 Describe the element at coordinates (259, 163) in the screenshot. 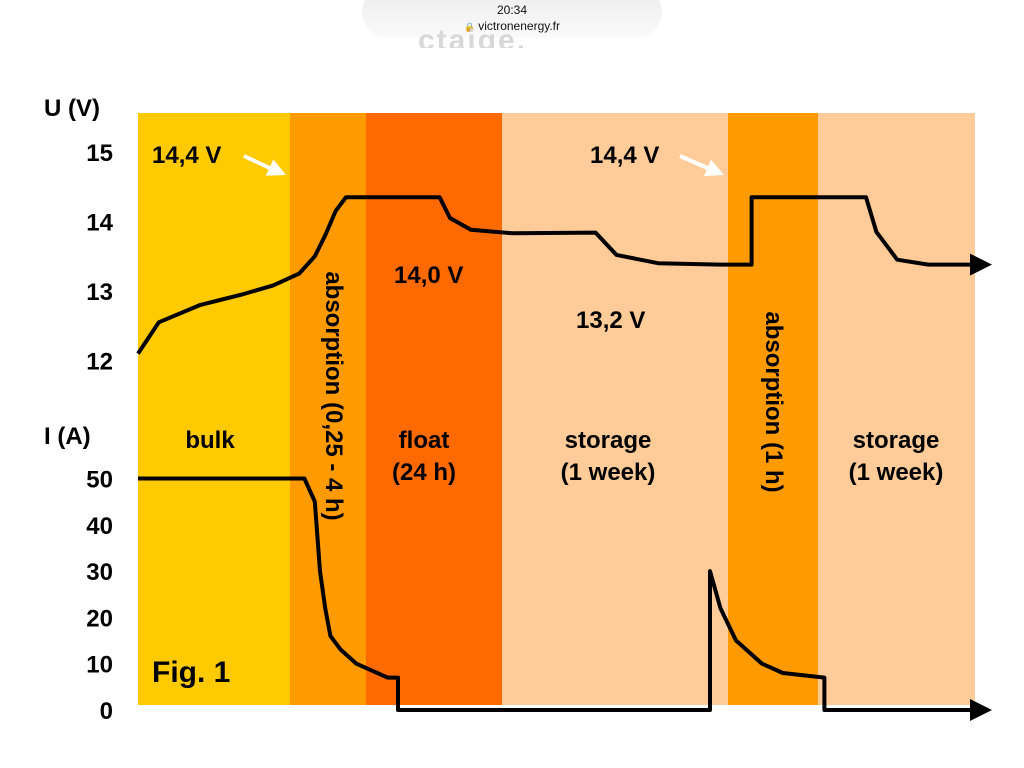

I see `annotation-v-abs-1-arrow-shaft` at that location.